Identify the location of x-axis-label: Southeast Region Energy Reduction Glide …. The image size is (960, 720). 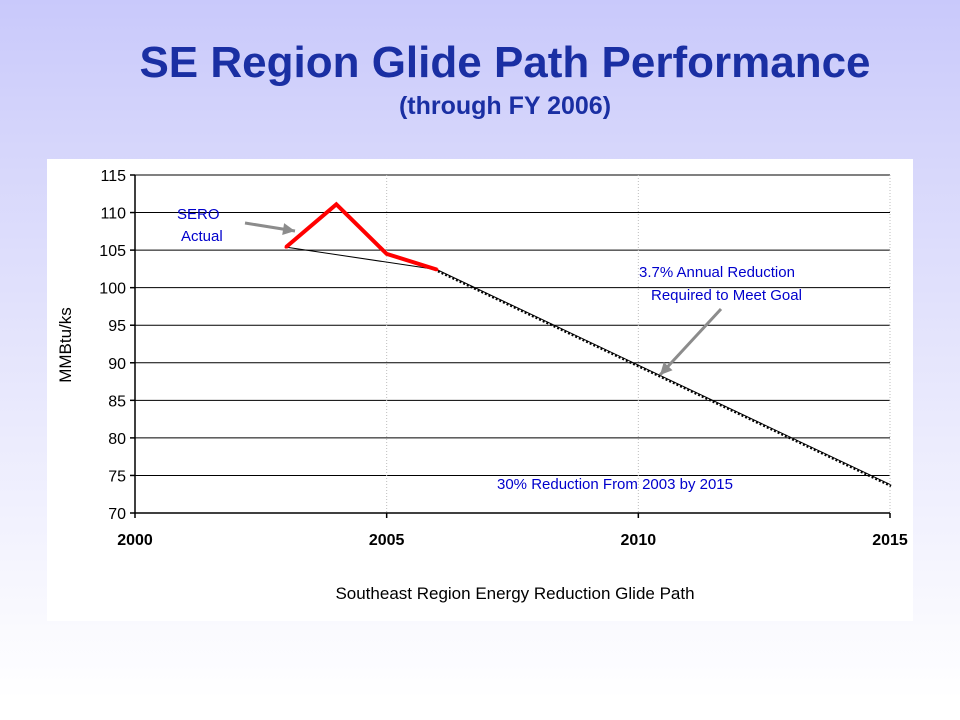
(514, 593).